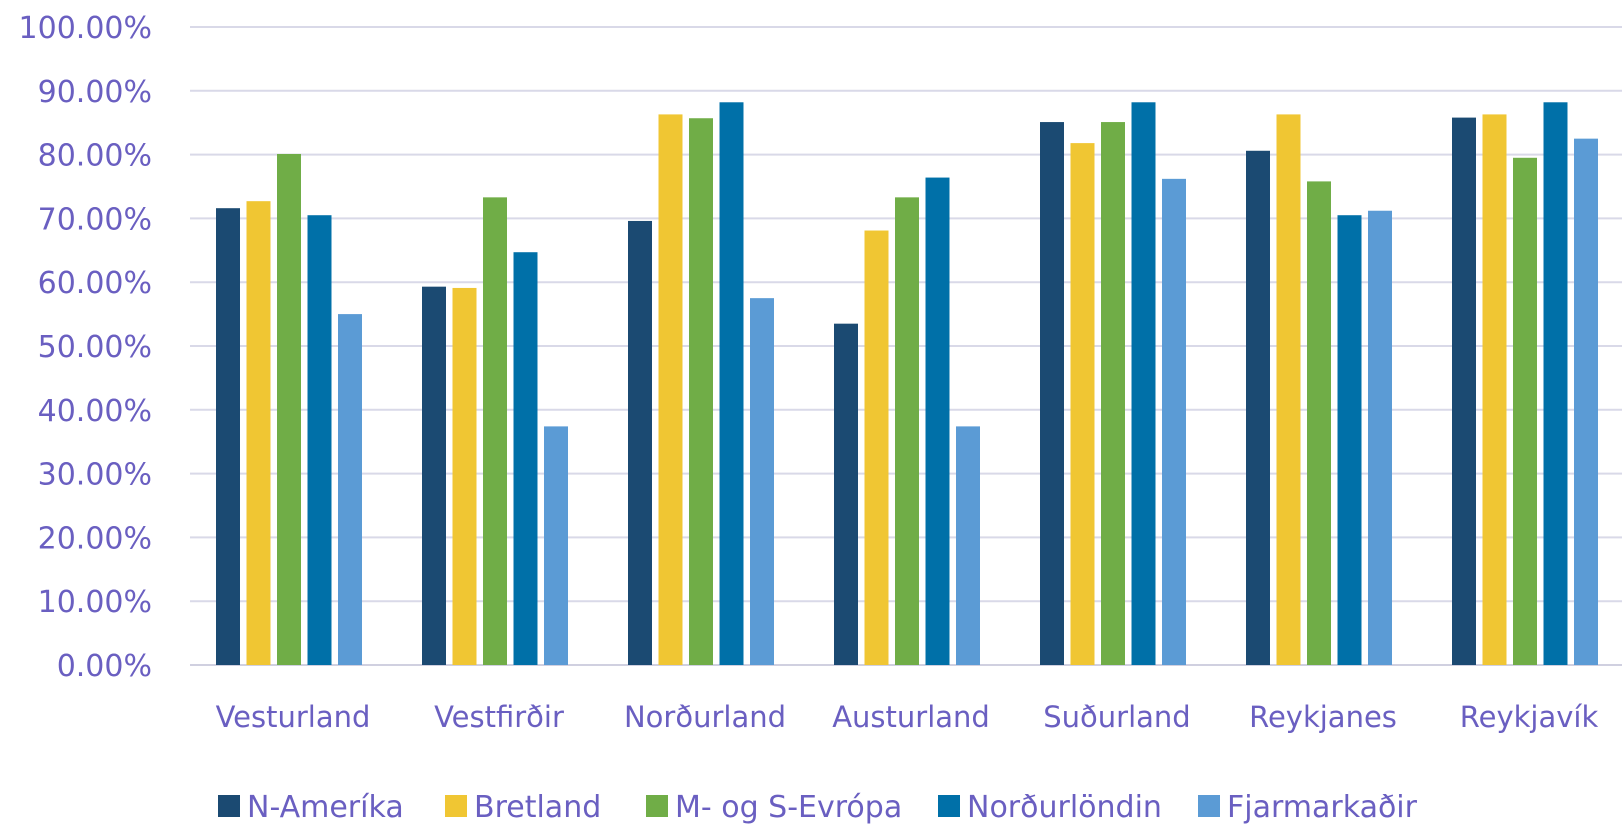 The height and width of the screenshot is (826, 1622). What do you see at coordinates (95, 283) in the screenshot?
I see `y-tick-label: 60.00%` at bounding box center [95, 283].